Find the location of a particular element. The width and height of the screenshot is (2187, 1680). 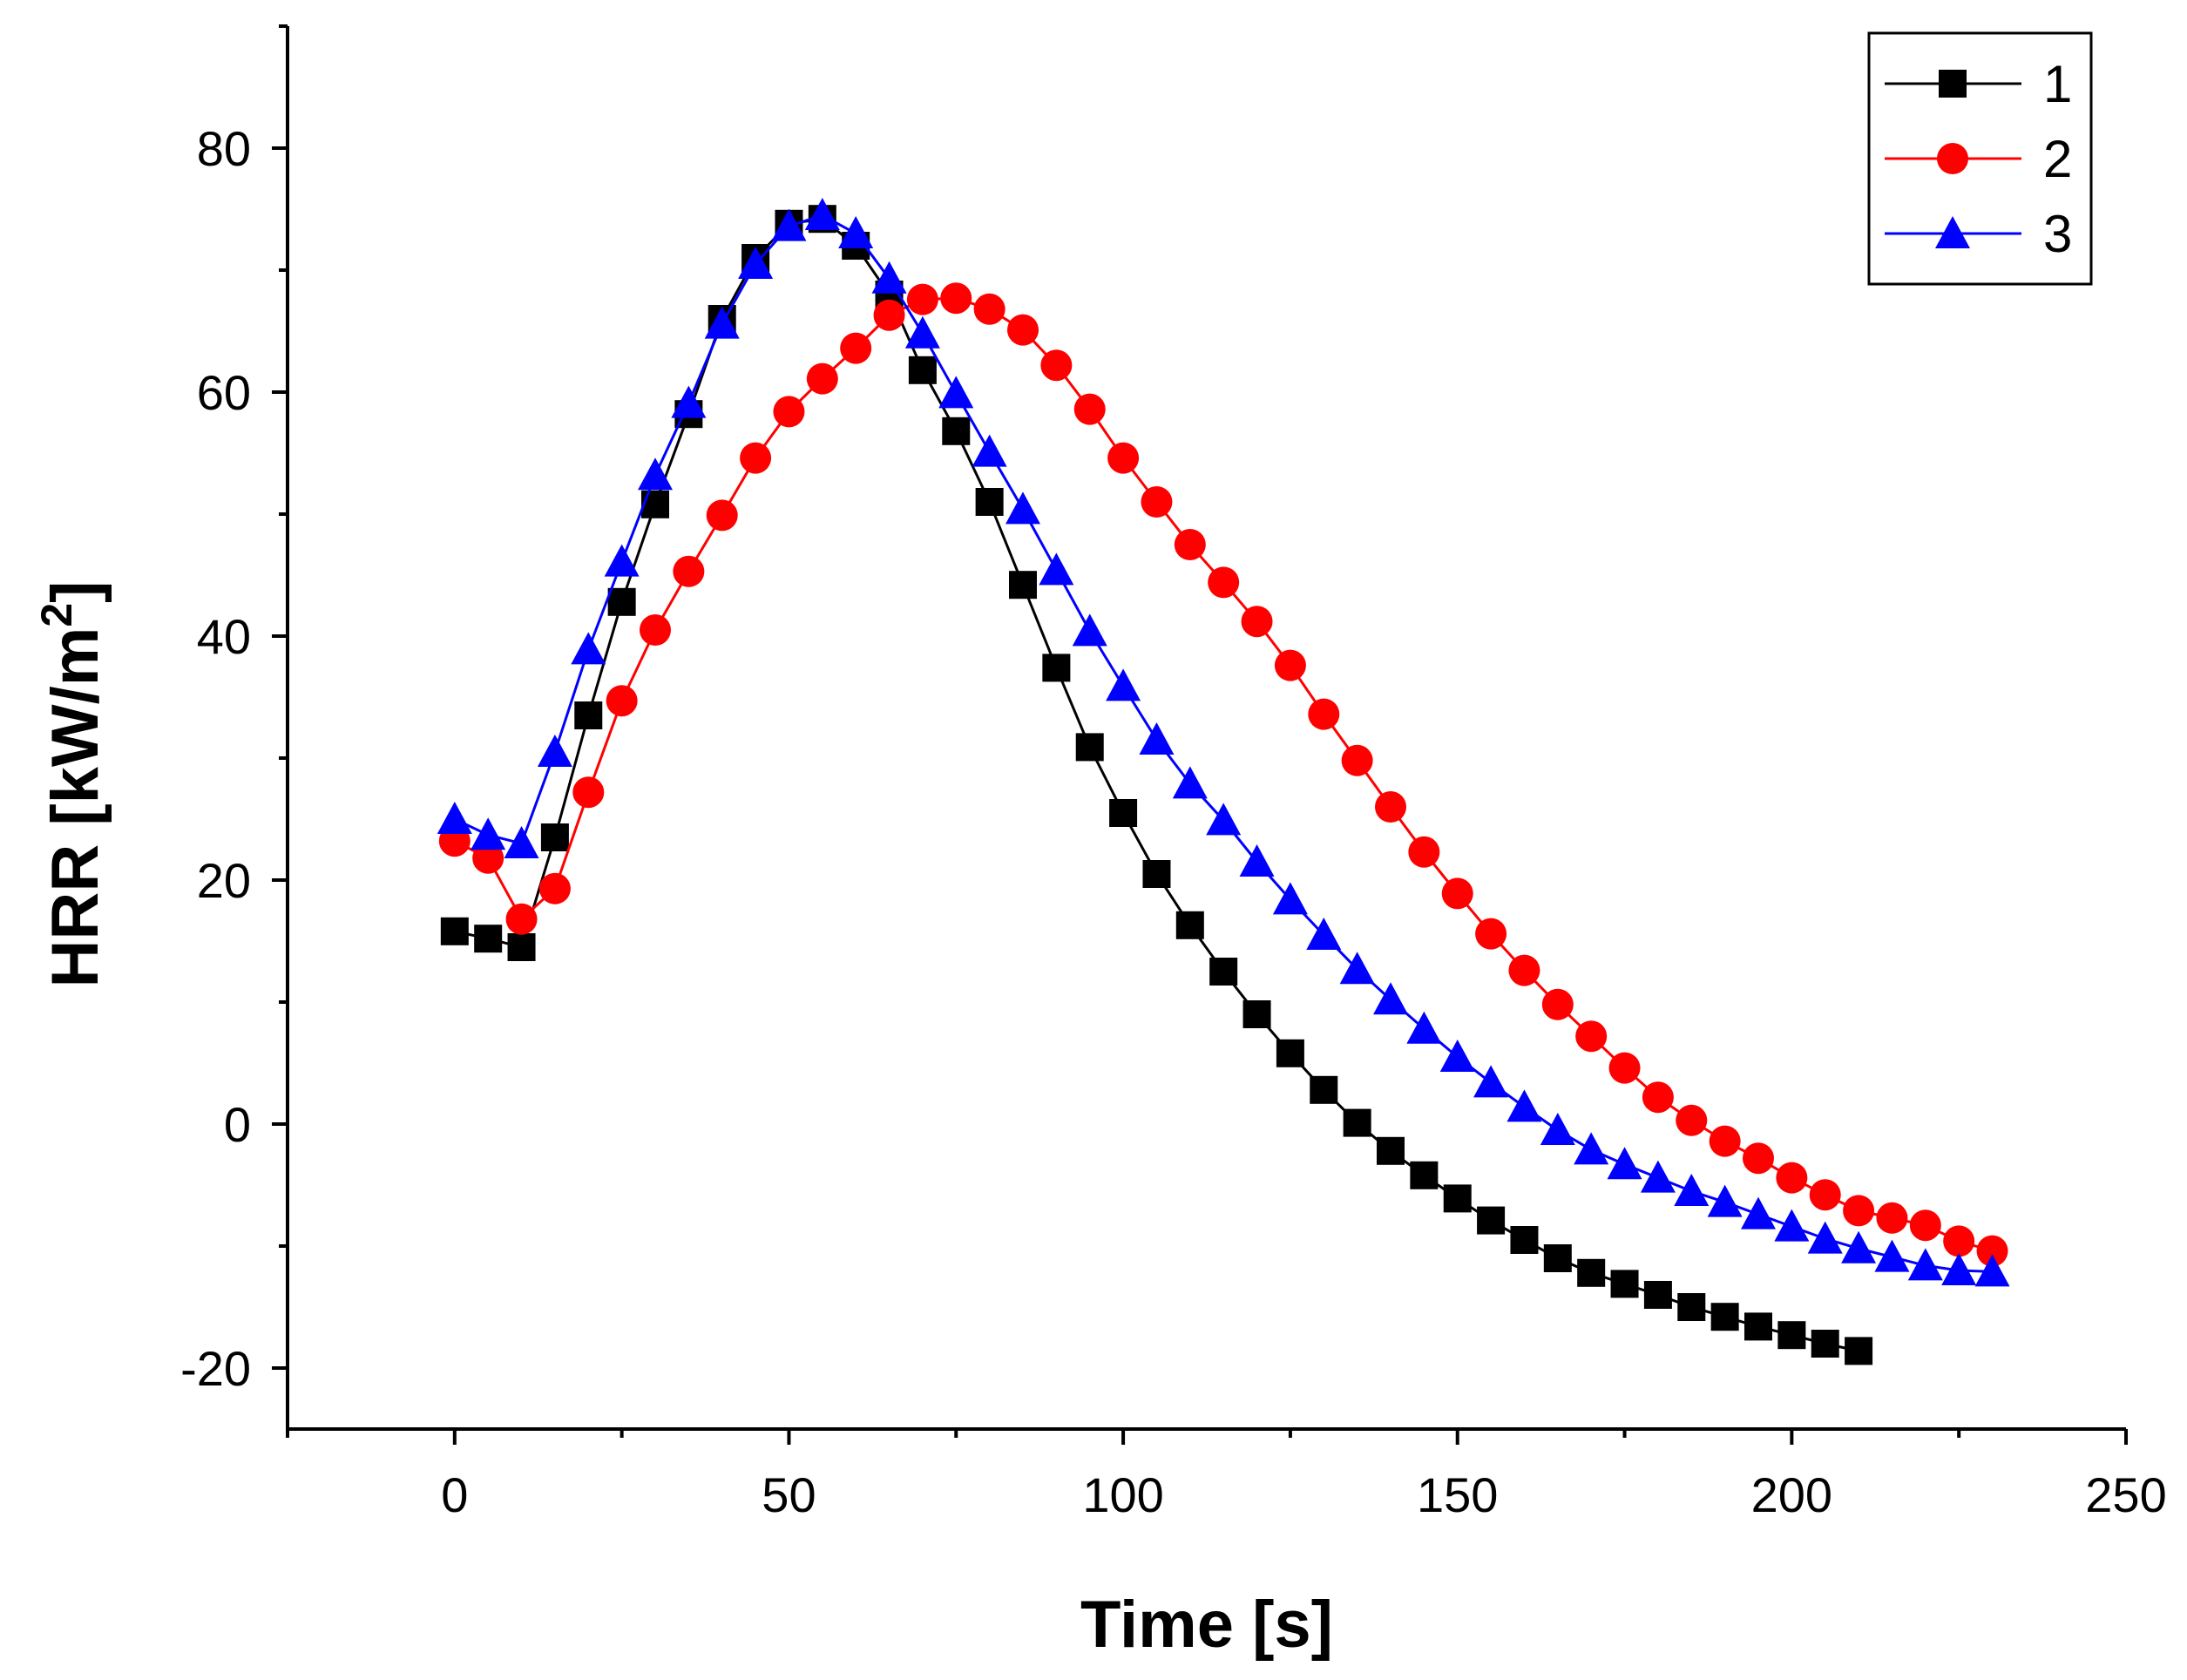

legend-item-1: 1 is located at coordinates (1979, 84).